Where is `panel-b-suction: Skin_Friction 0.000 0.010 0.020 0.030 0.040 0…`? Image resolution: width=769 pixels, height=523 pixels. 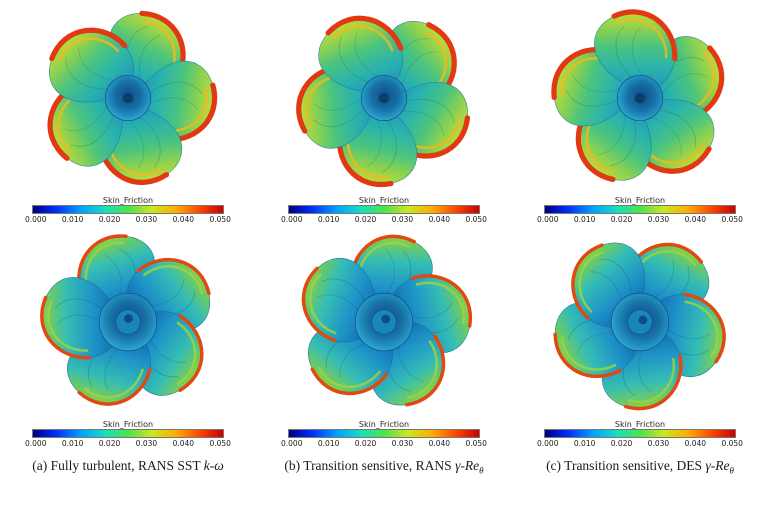
panel-b-suction: Skin_Friction 0.000 0.010 0.020 0.030 0.040 0… is located at coordinates (384, 112).